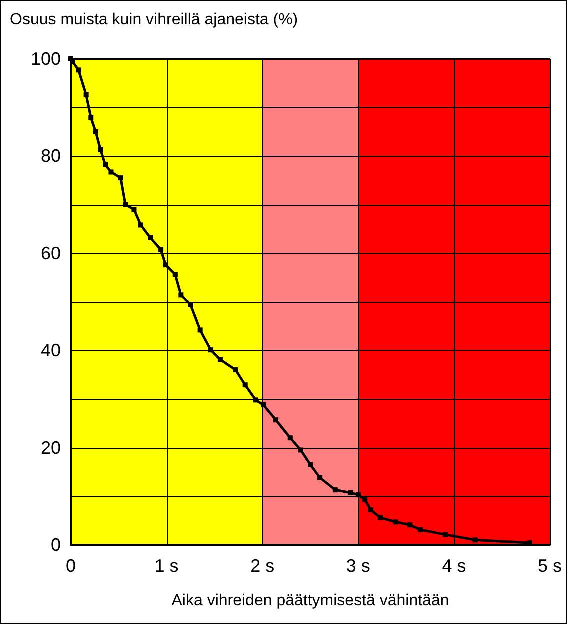 Image resolution: width=567 pixels, height=624 pixels. Describe the element at coordinates (50, 448) in the screenshot. I see `y-tick-label: 20` at that location.